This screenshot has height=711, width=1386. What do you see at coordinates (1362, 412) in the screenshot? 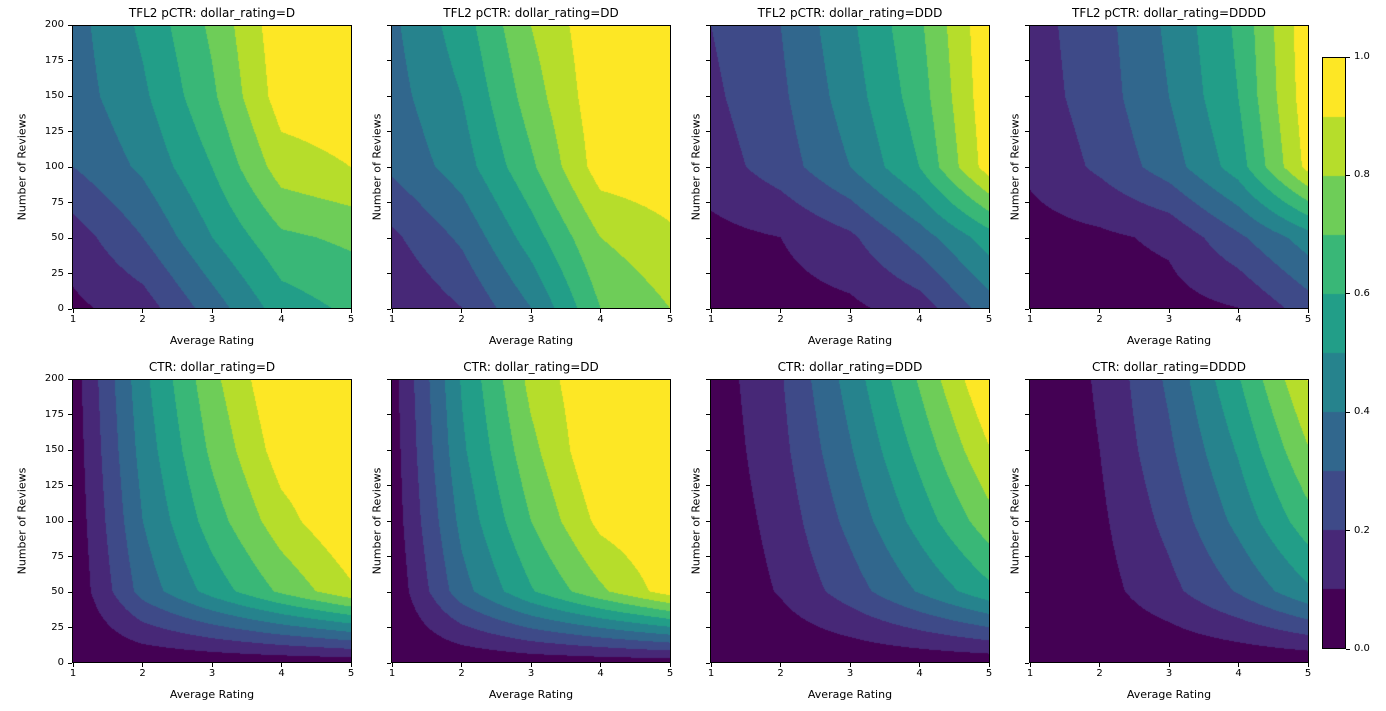
I see `colorbar-tick-label: 0.4` at bounding box center [1362, 412].